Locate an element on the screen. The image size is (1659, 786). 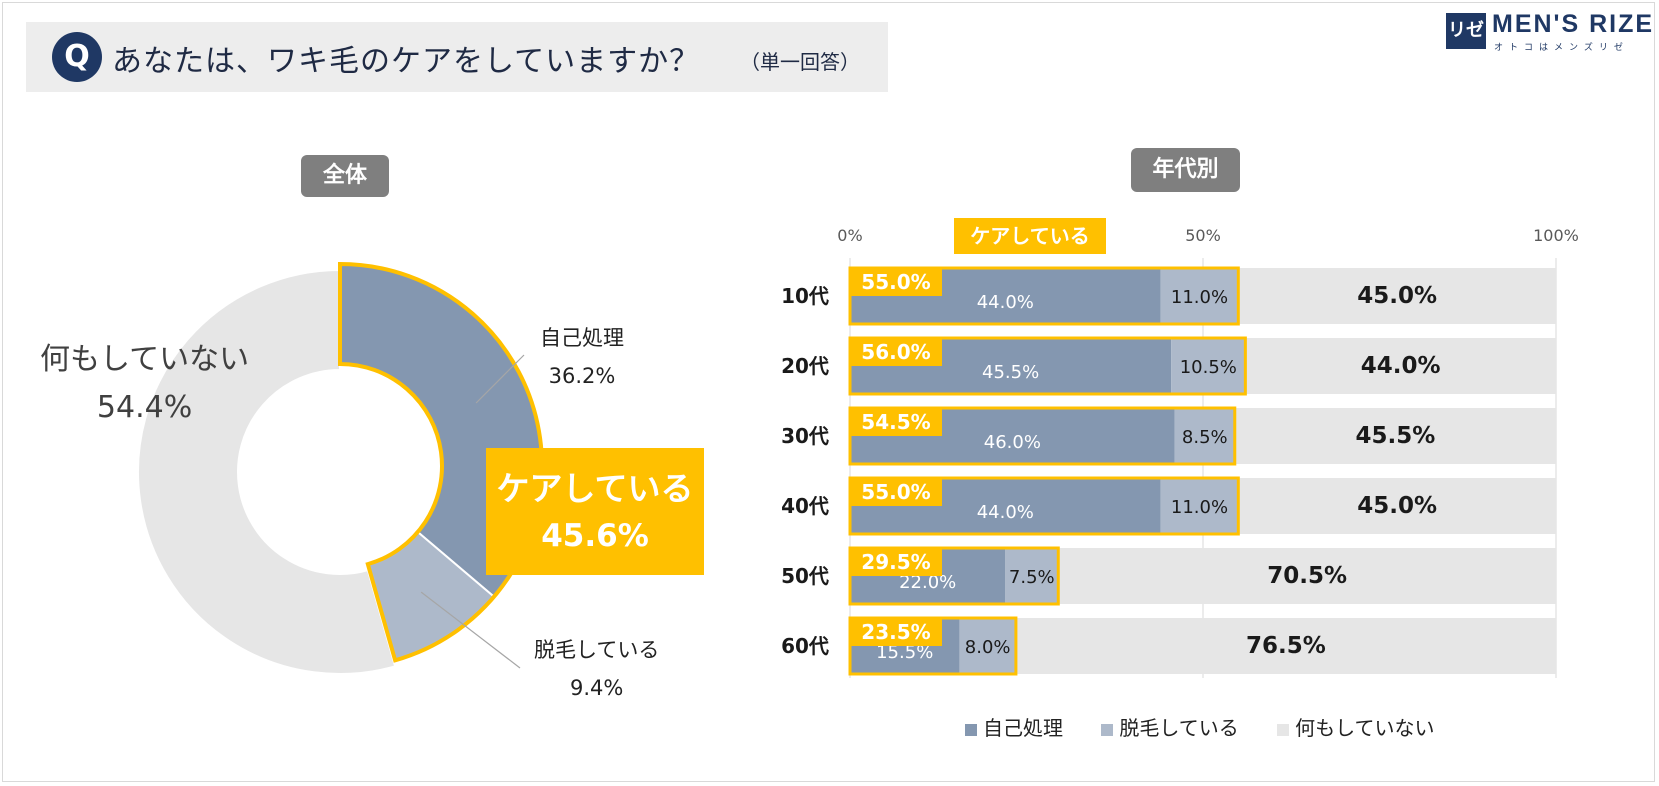
bar-segment-nothing-label: 45.5% is located at coordinates (1395, 436).